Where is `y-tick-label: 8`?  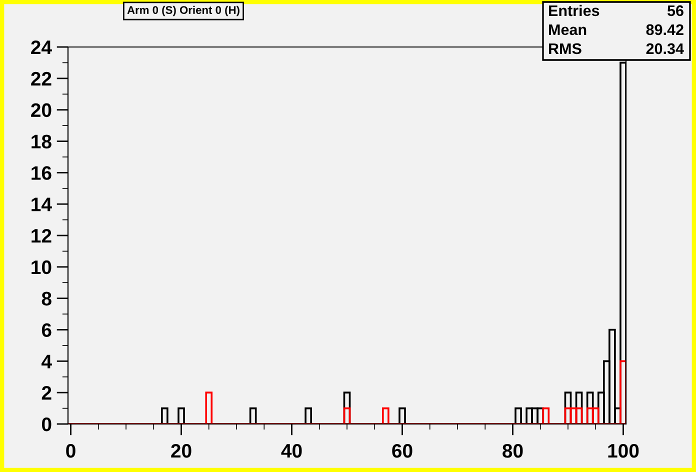 y-tick-label: 8 is located at coordinates (47, 299).